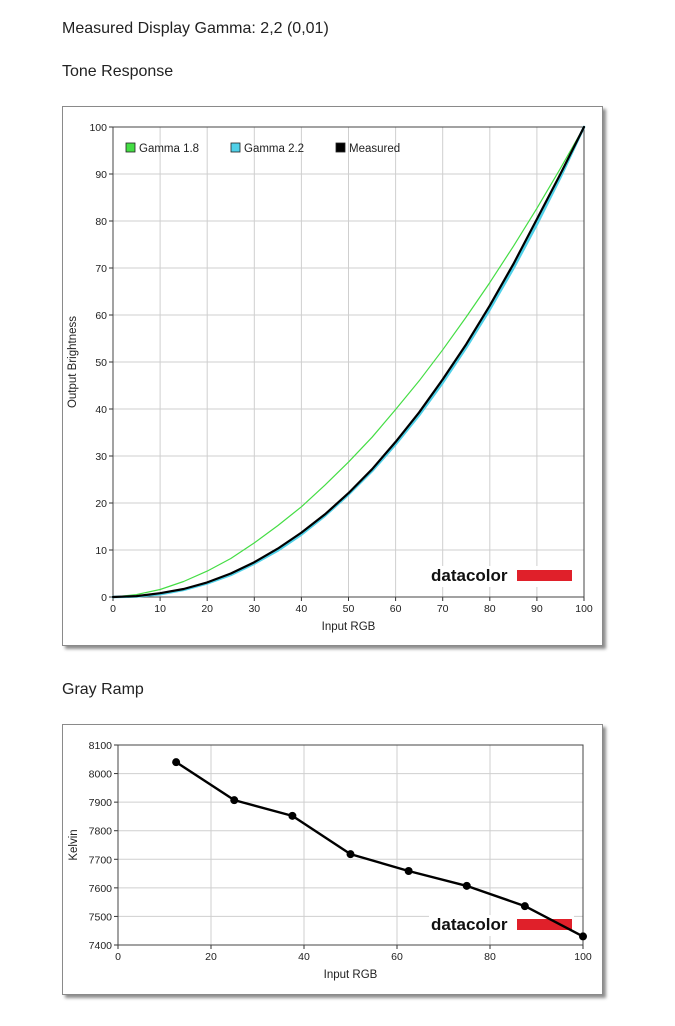  What do you see at coordinates (101, 746) in the screenshot?
I see `y-tick-label: 8100` at bounding box center [101, 746].